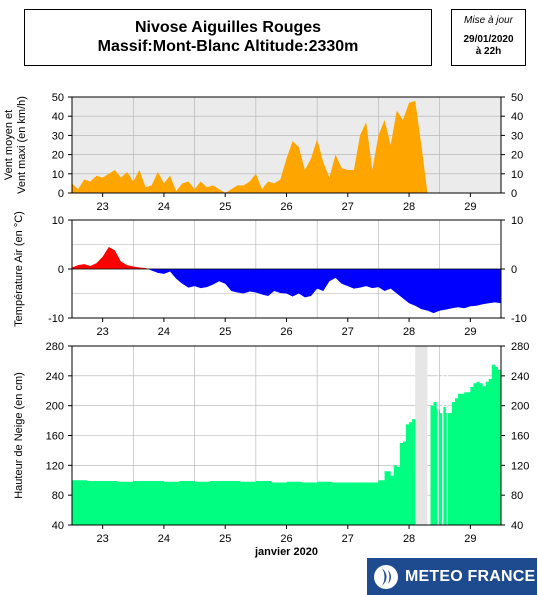 The width and height of the screenshot is (538, 595). I want to click on missing-data-band, so click(421, 435).